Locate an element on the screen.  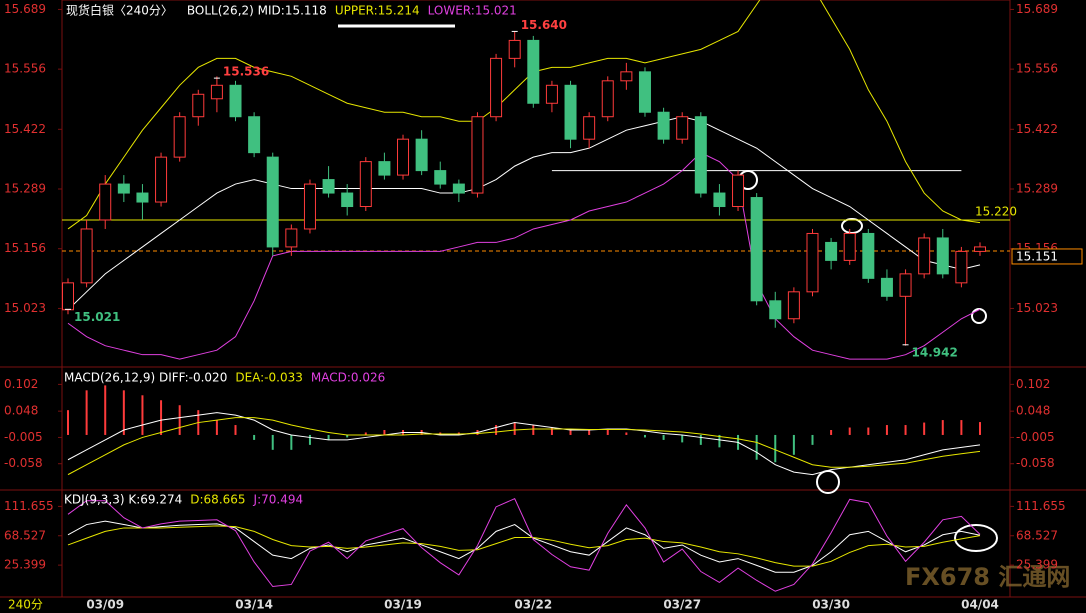
x-tick-label: 03/30 is located at coordinates (831, 605).